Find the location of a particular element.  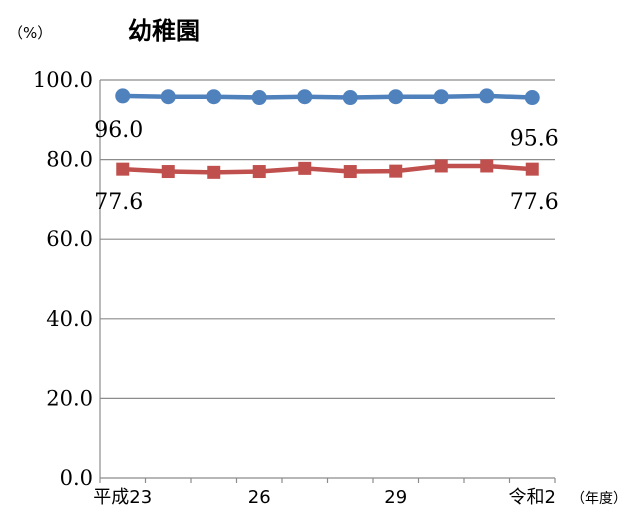

y-tick-label: 0.0 is located at coordinates (76, 478).